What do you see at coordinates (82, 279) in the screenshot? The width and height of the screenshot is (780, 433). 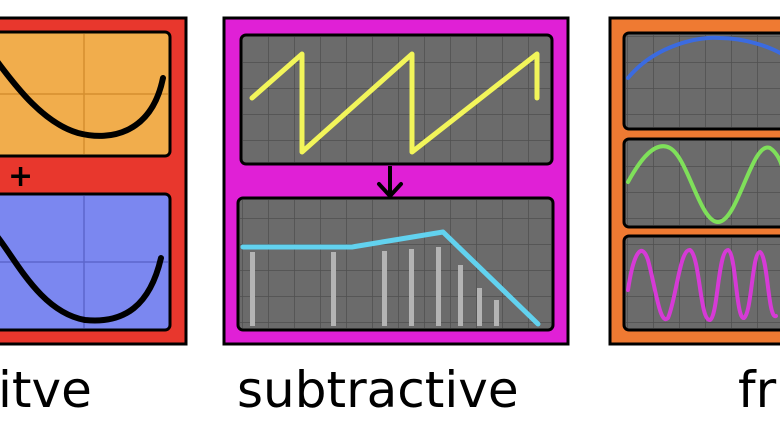 I see `additive-bottom-wave` at bounding box center [82, 279].